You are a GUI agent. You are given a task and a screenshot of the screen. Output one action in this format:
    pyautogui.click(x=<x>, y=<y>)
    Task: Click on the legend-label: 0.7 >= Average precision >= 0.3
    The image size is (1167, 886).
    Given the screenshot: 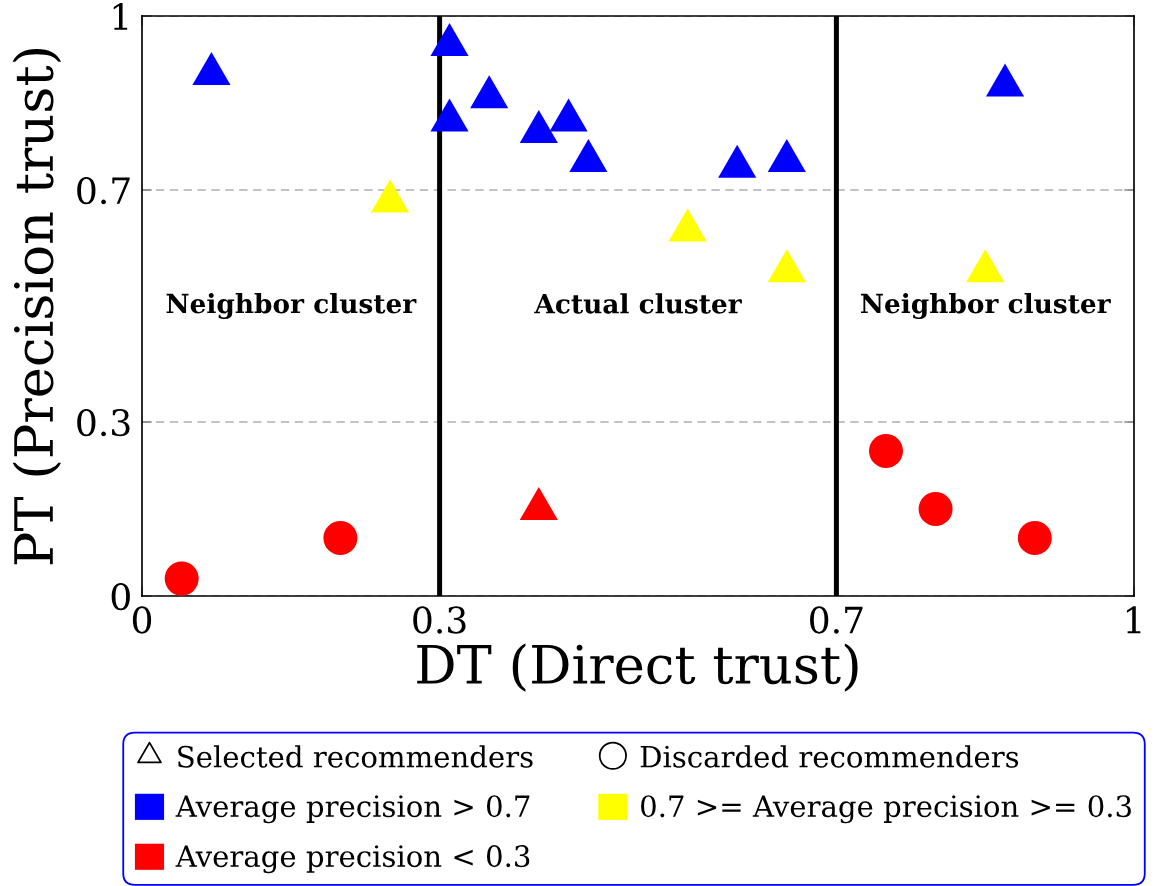 What is the action you would take?
    pyautogui.click(x=886, y=809)
    